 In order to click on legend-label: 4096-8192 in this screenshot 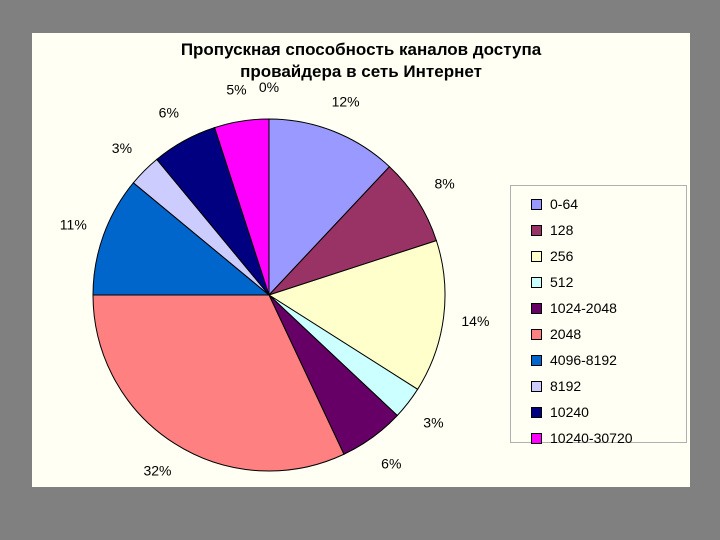, I will do `click(583, 360)`.